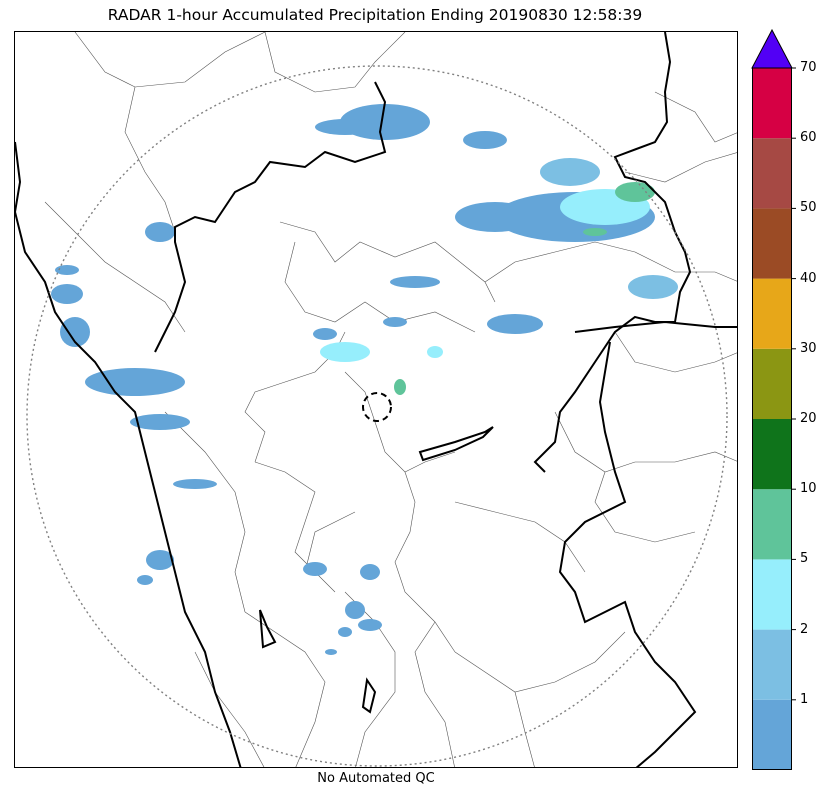  Describe the element at coordinates (808, 489) in the screenshot. I see `colorbar-tick-label: 10` at that location.